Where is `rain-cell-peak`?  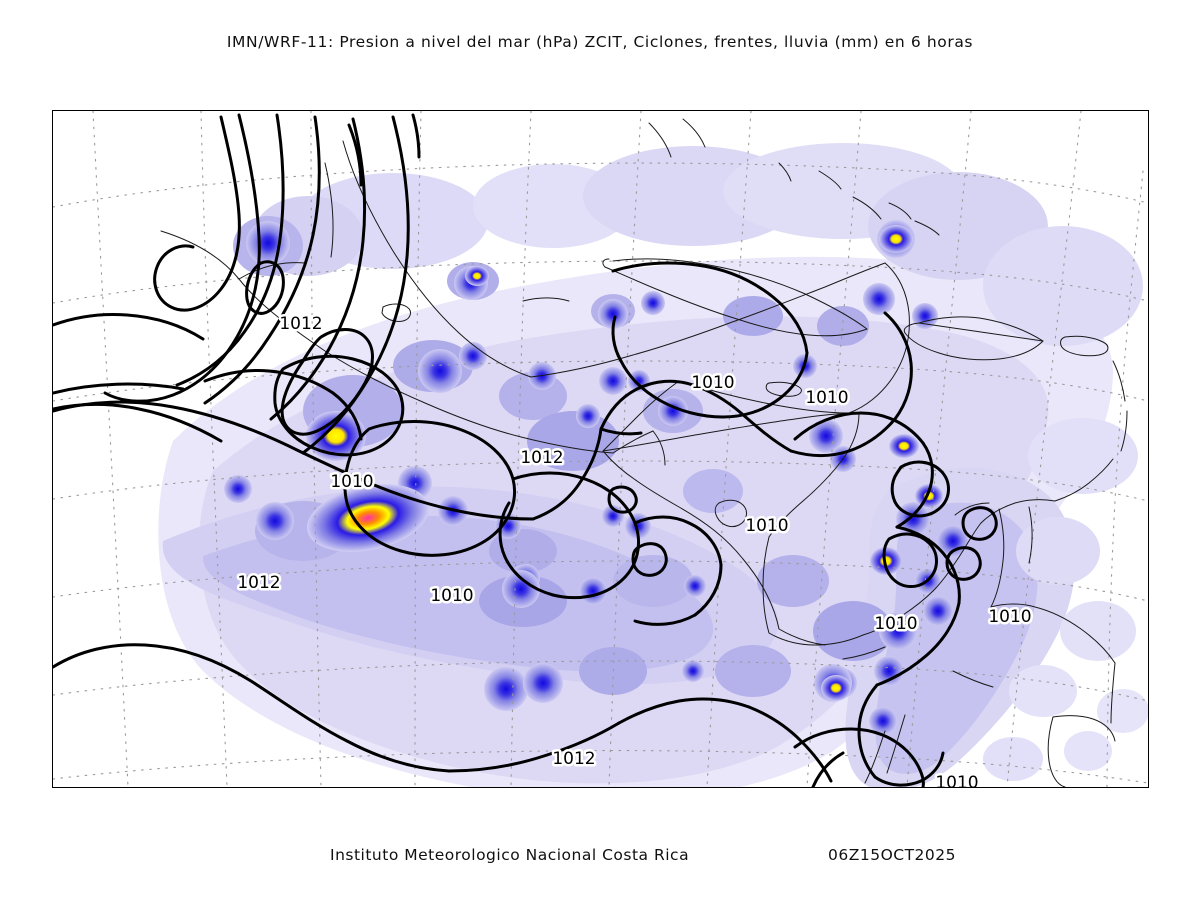
rain-cell-peak is located at coordinates (368, 518).